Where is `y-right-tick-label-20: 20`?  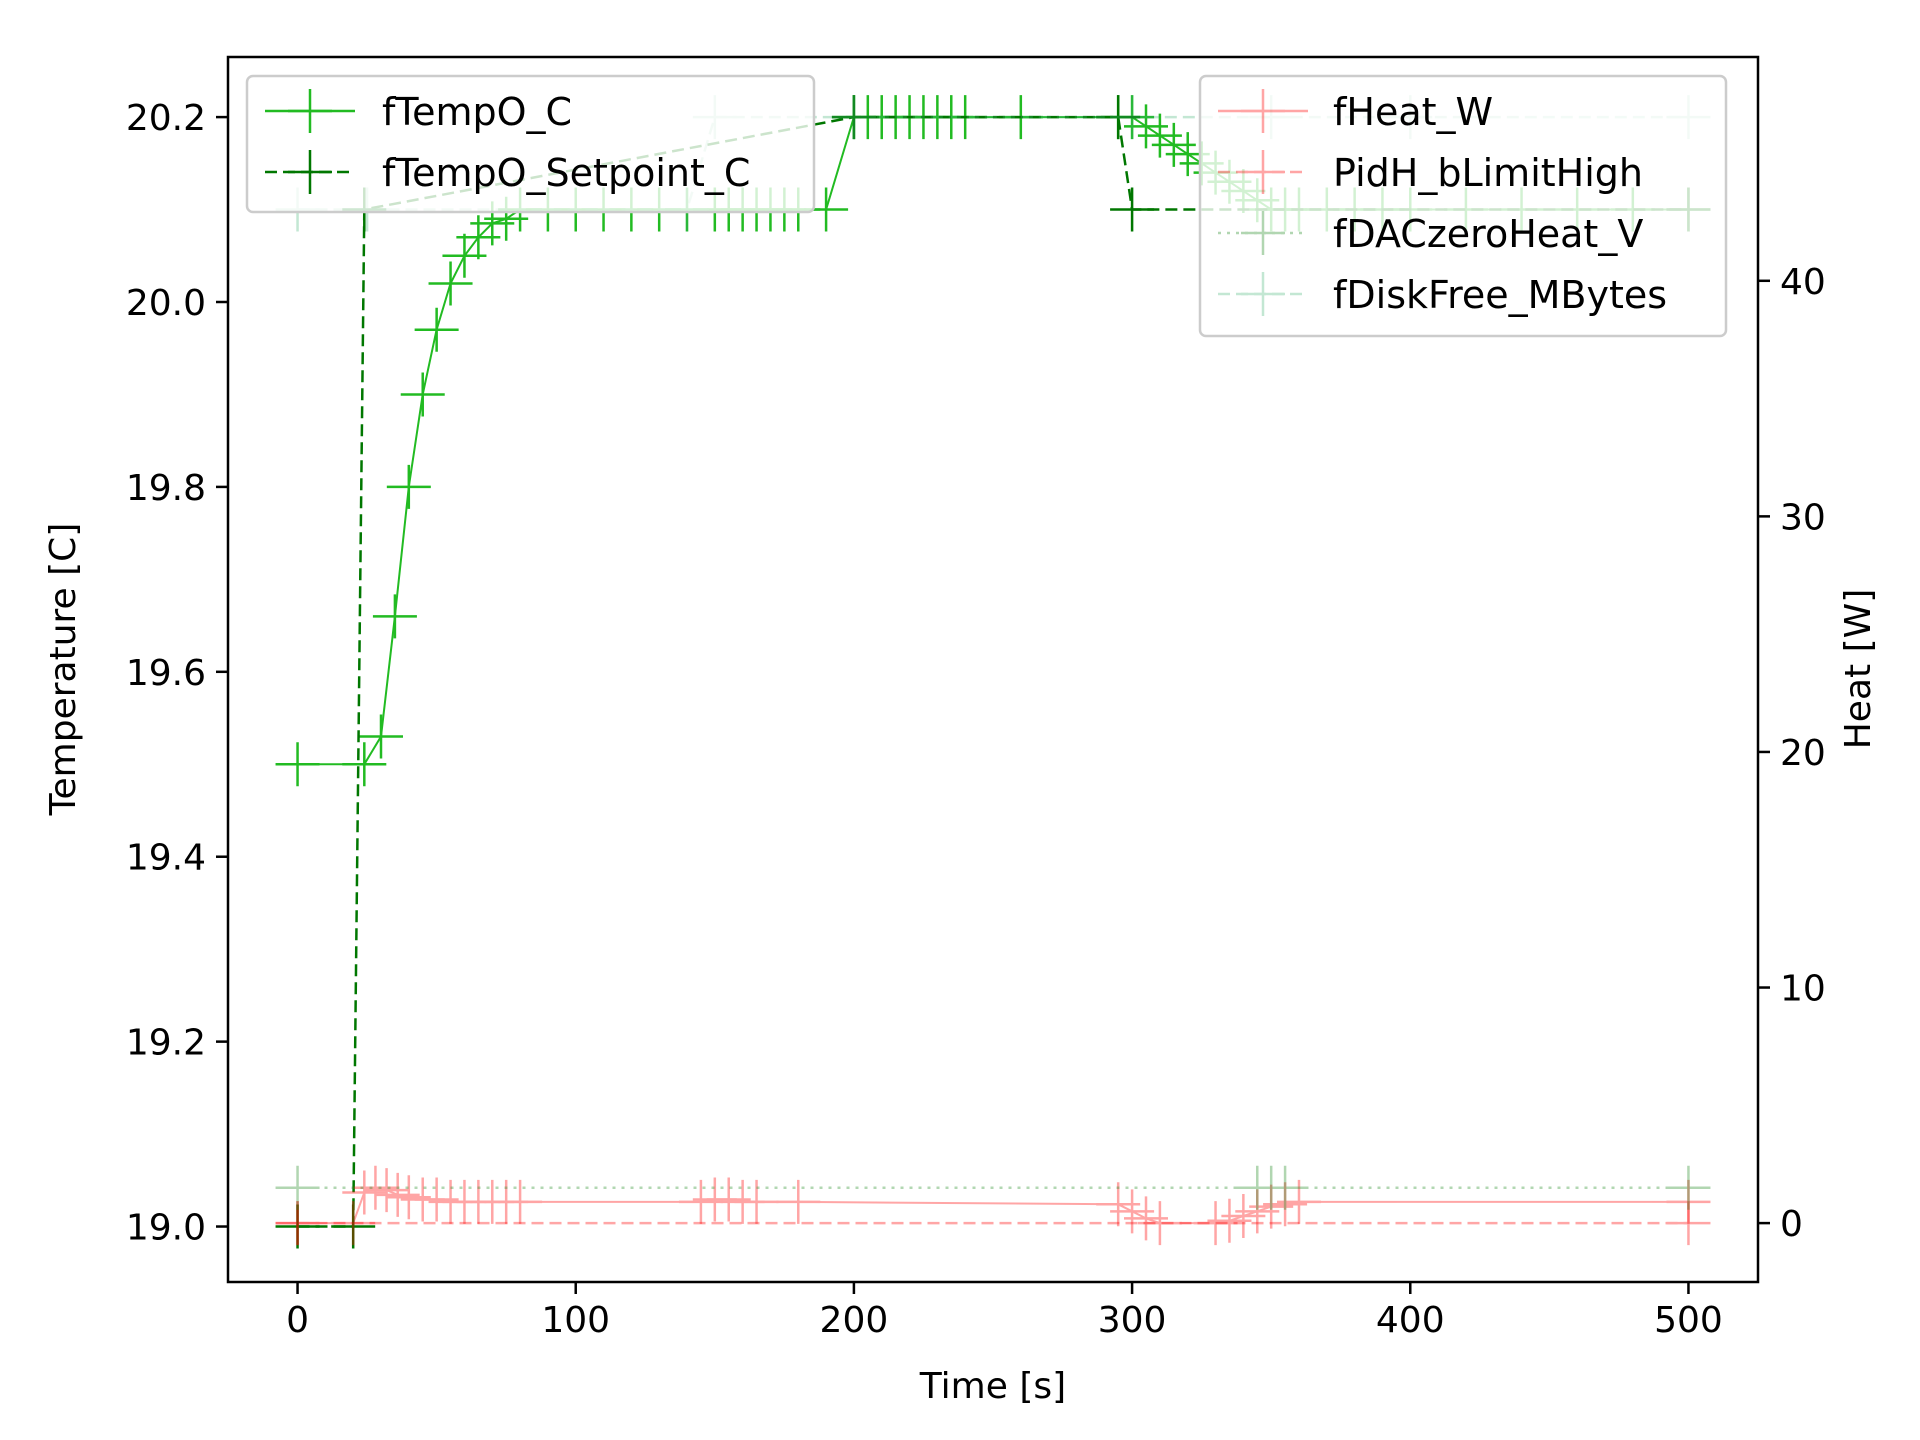
y-right-tick-label-20: 20 is located at coordinates (1803, 753).